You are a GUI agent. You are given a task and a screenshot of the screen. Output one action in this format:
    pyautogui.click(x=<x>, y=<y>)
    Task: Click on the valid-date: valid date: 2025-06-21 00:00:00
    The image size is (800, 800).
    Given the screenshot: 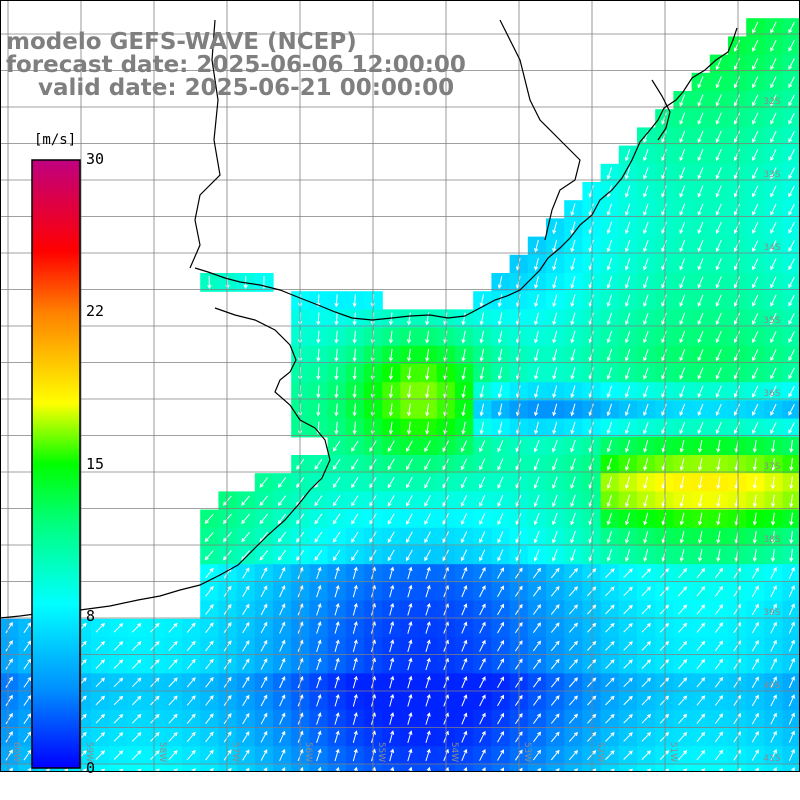 What is the action you would take?
    pyautogui.click(x=230, y=88)
    